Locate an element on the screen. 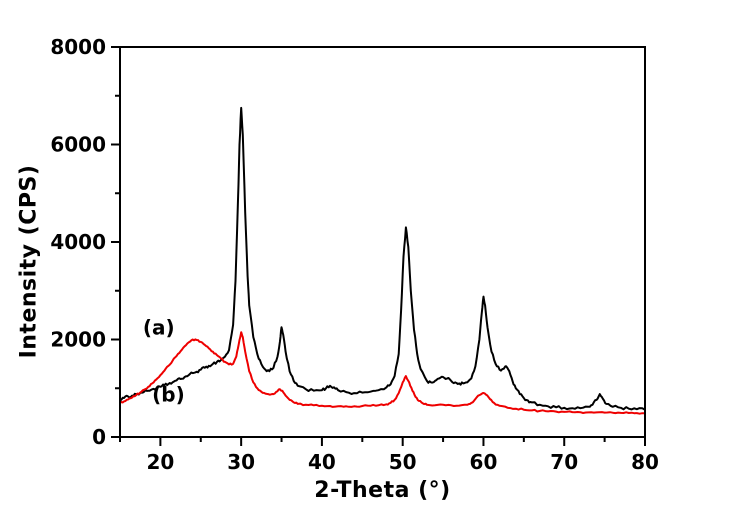  curve-label-1: (a) is located at coordinates (159, 328).